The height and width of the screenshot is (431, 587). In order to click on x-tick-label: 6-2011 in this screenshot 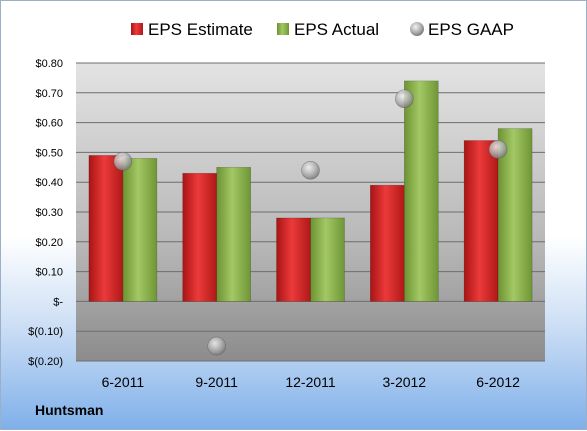, I will do `click(123, 382)`.